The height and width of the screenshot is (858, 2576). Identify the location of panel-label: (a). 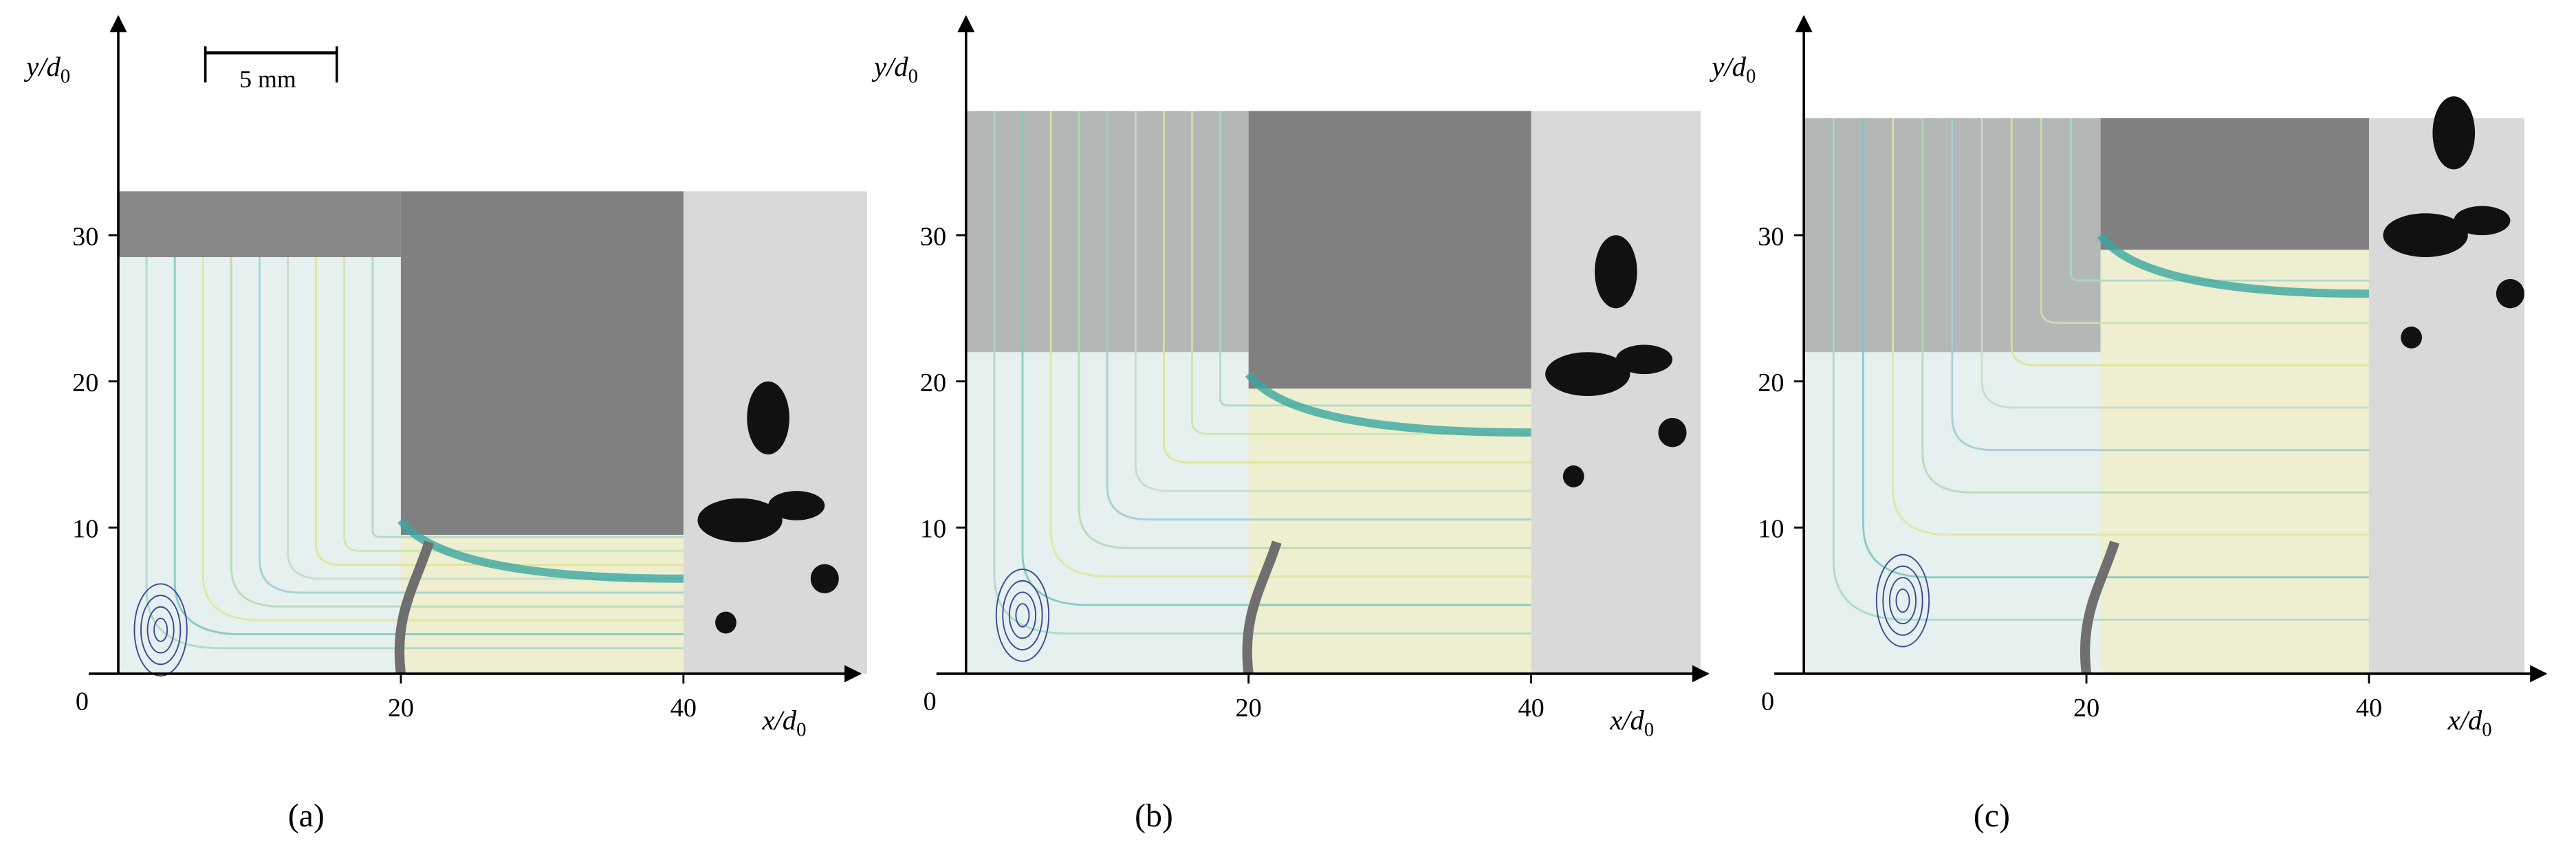
(306, 816).